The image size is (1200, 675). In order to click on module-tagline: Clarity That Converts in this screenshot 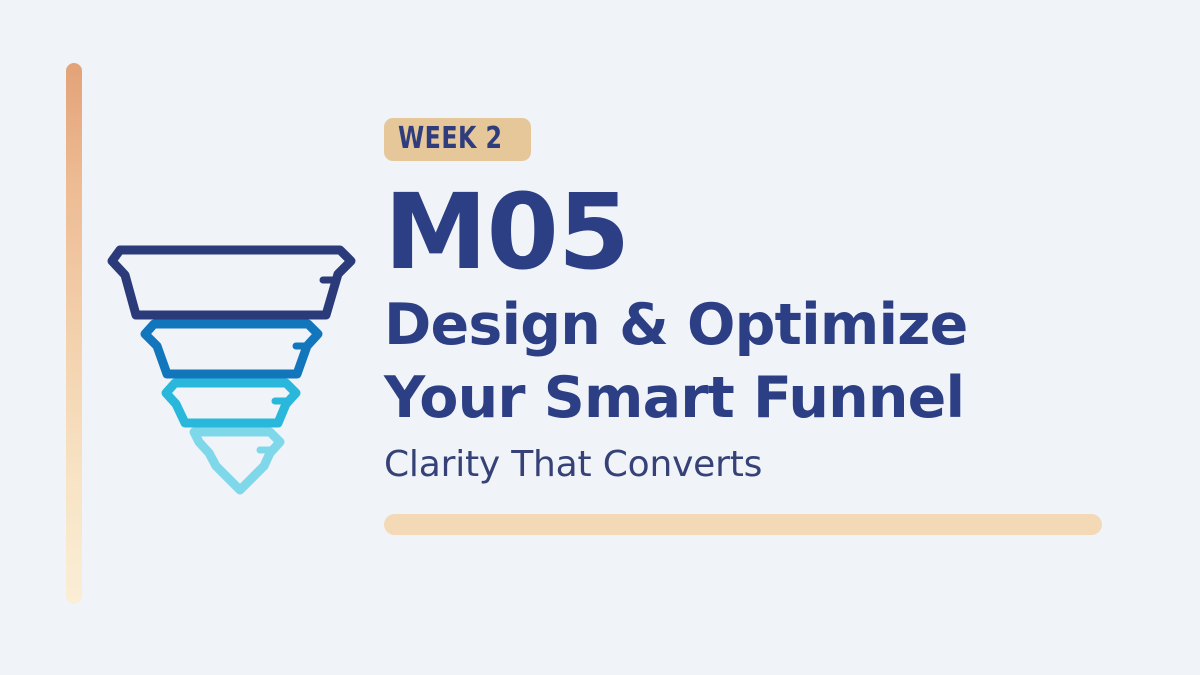, I will do `click(573, 464)`.